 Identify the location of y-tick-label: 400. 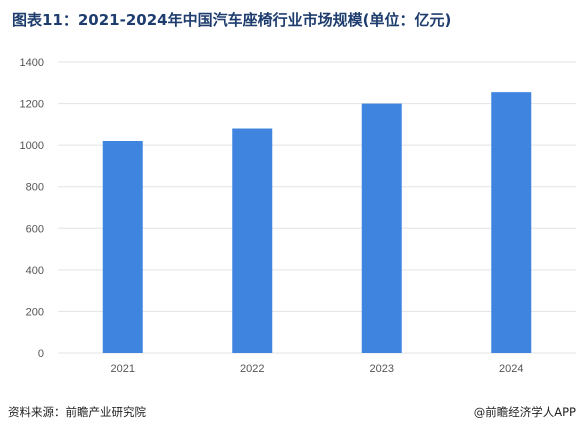
(35, 271).